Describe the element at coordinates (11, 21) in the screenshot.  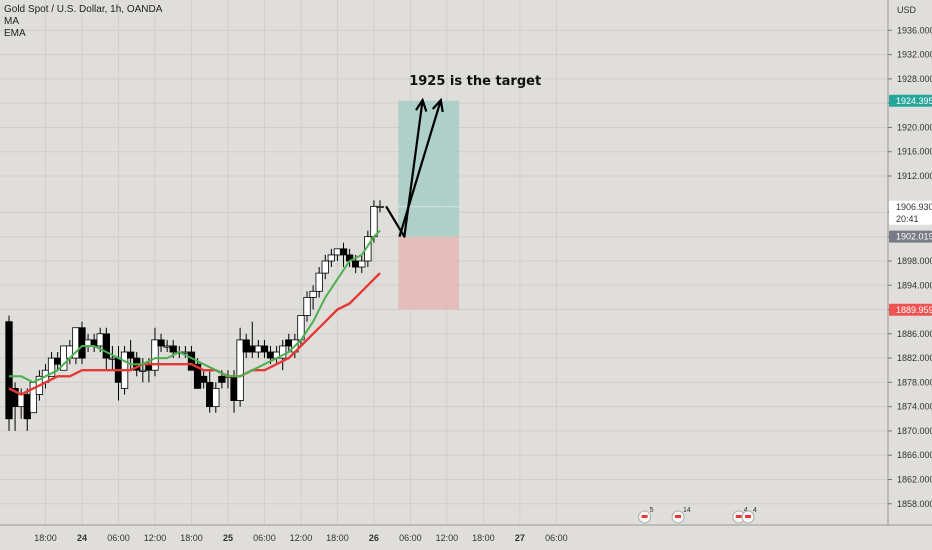
I see `indicator-ma-label: MA` at that location.